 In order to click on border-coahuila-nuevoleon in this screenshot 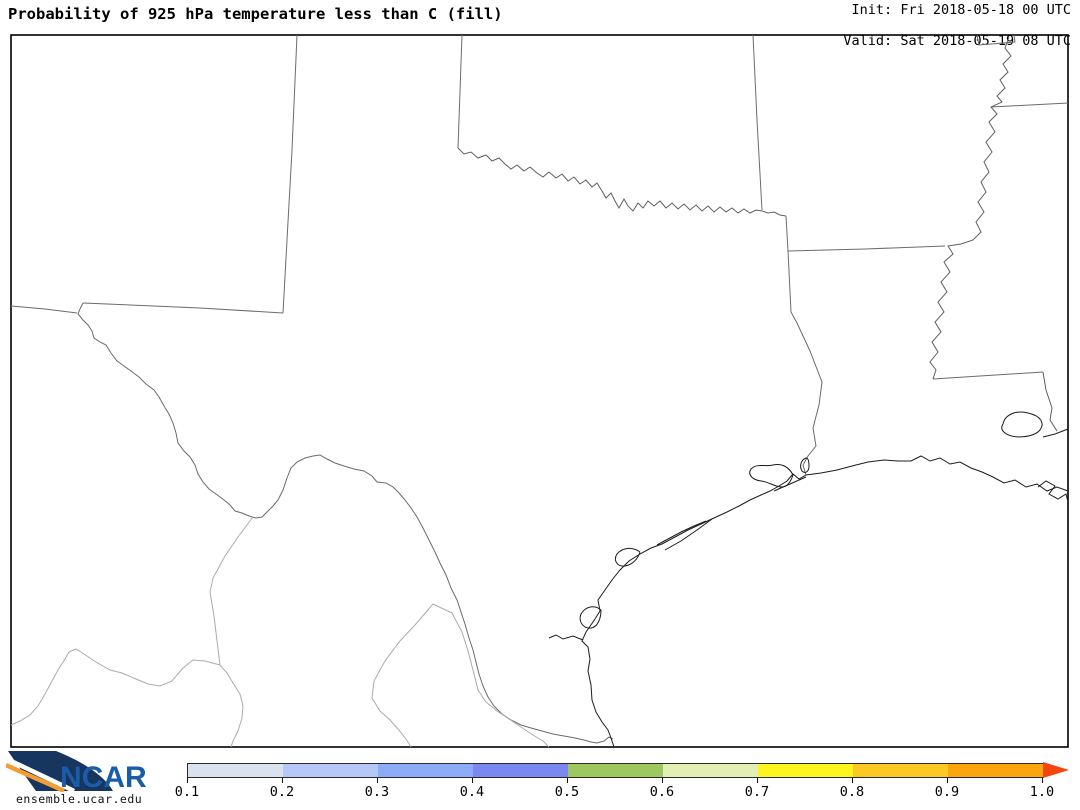, I will do `click(402, 675)`.